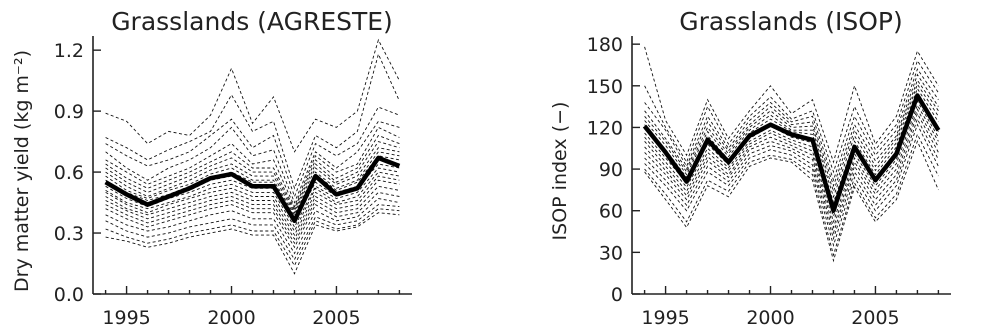 The height and width of the screenshot is (332, 982). Describe the element at coordinates (605, 87) in the screenshot. I see `y-tick-label: 150` at that location.